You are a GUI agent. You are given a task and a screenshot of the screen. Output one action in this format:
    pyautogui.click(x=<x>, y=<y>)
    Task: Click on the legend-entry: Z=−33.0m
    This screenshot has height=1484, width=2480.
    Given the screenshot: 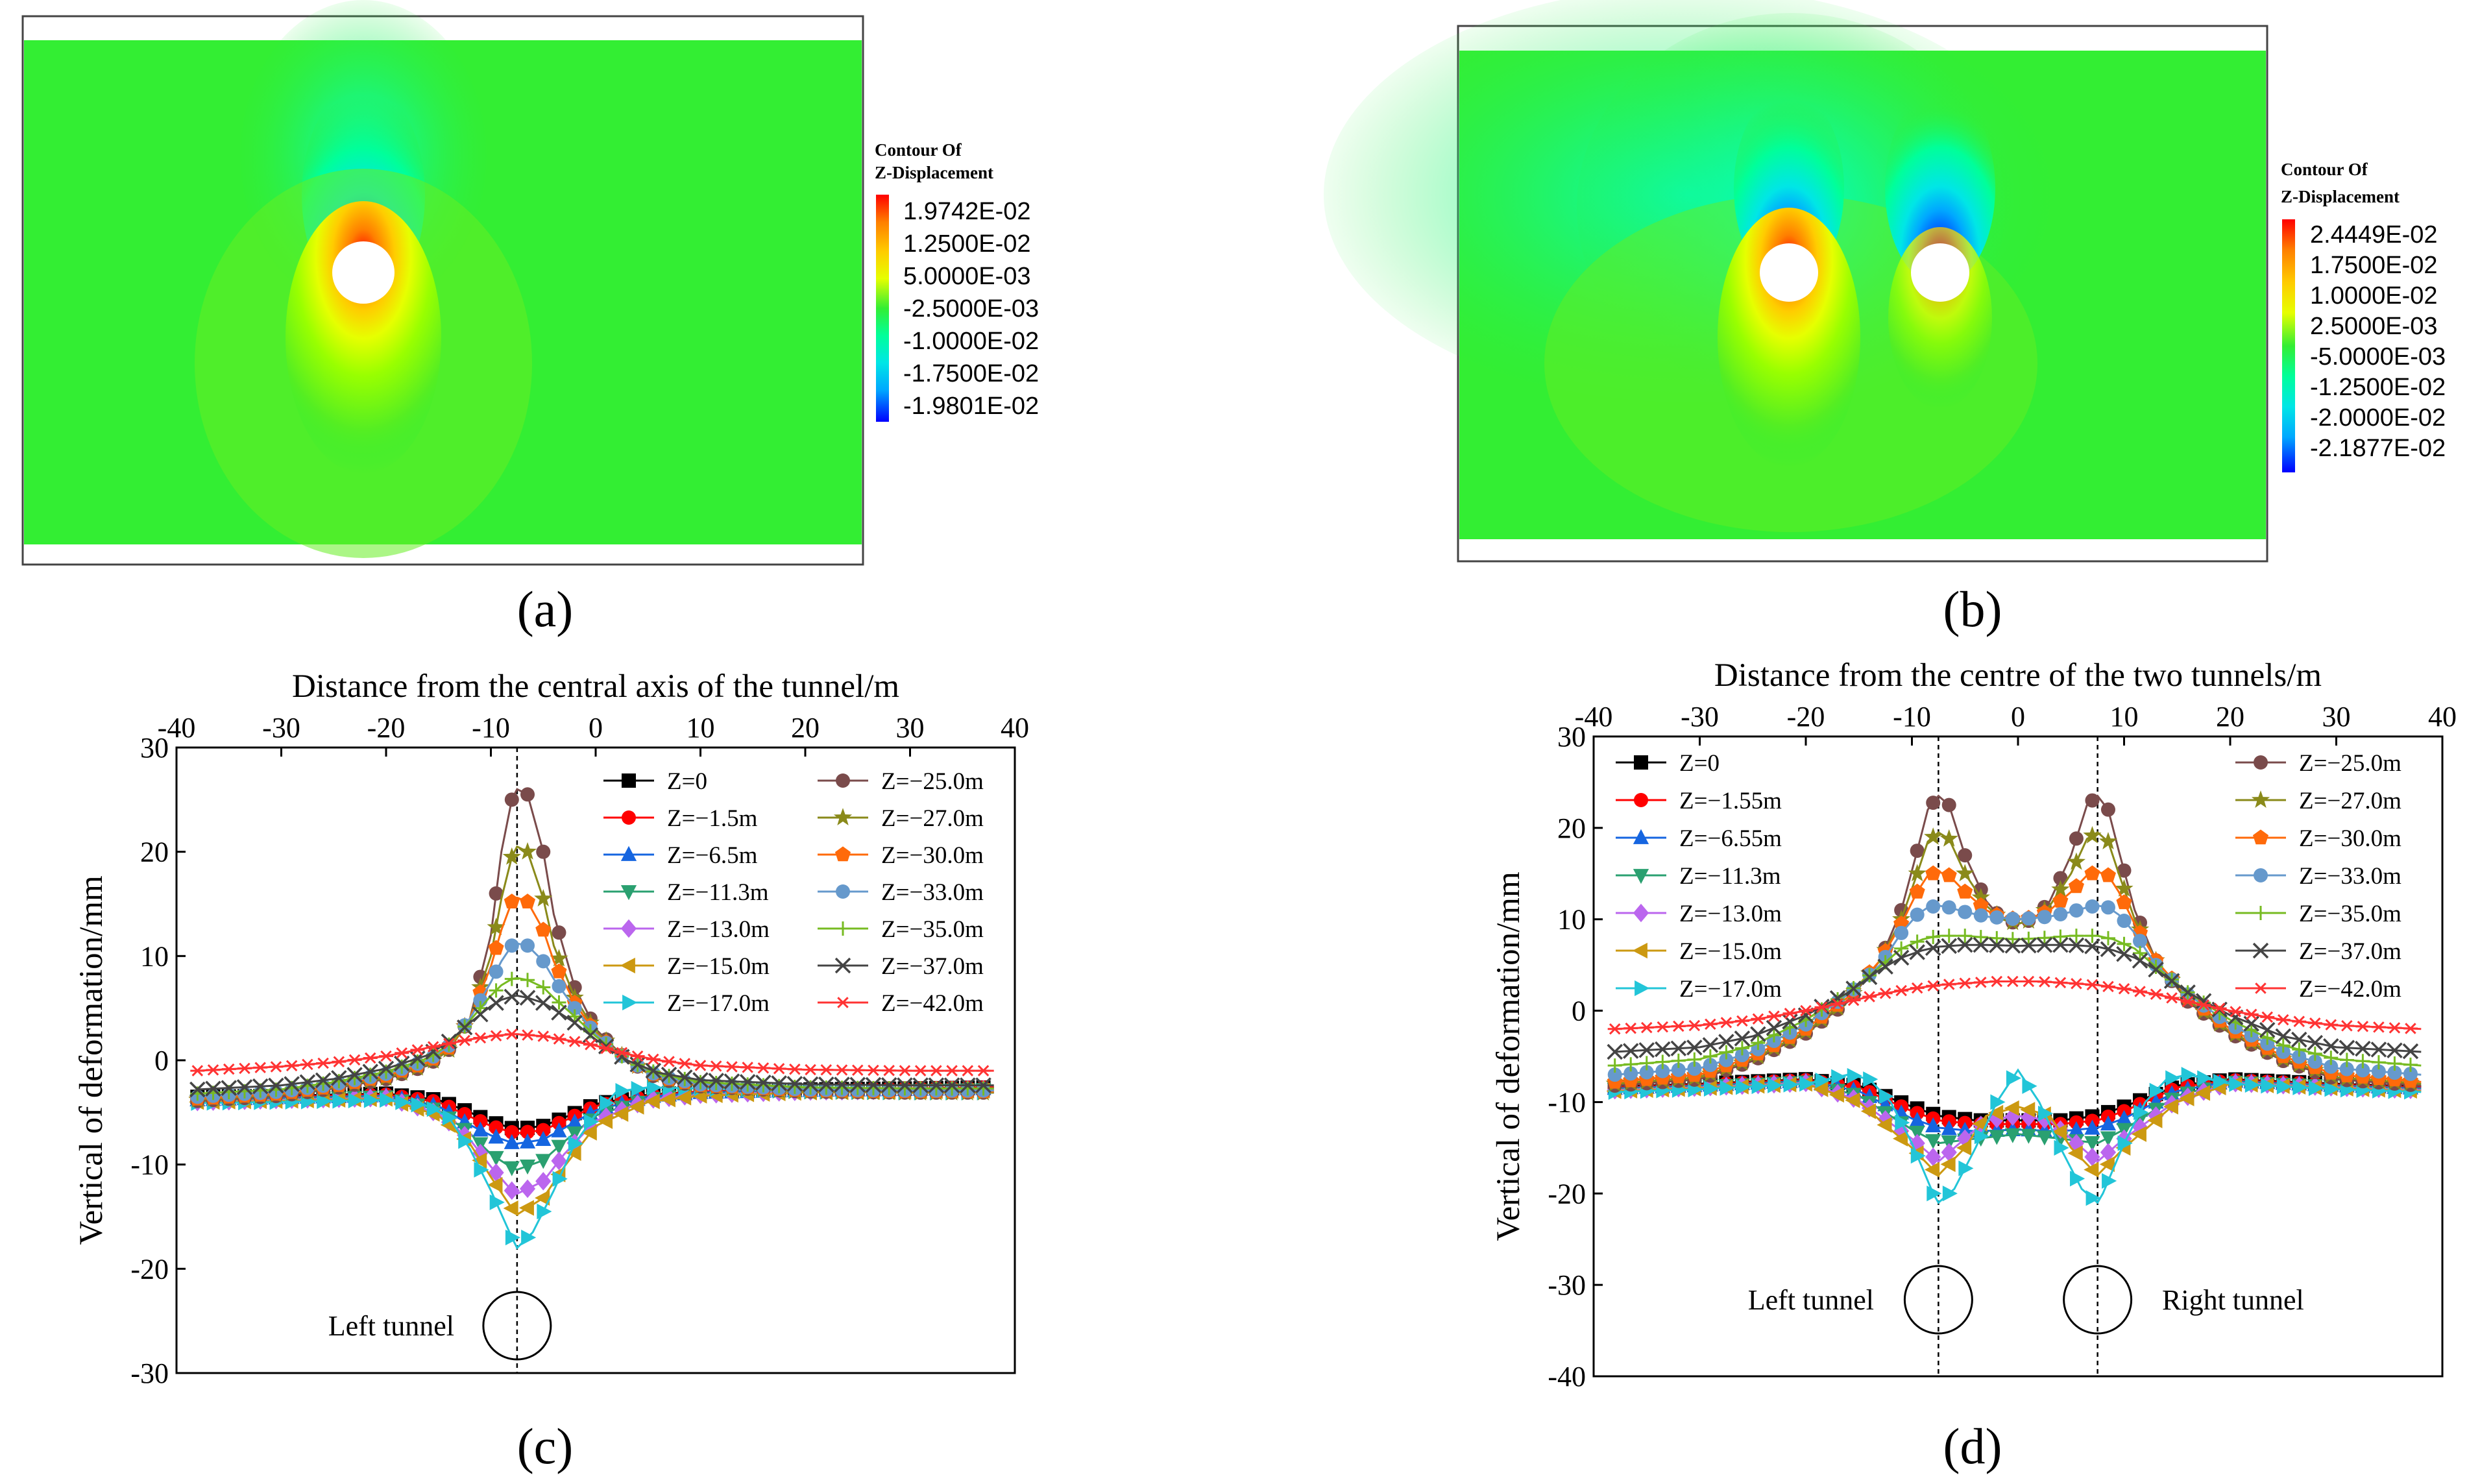 What is the action you would take?
    pyautogui.click(x=2318, y=876)
    